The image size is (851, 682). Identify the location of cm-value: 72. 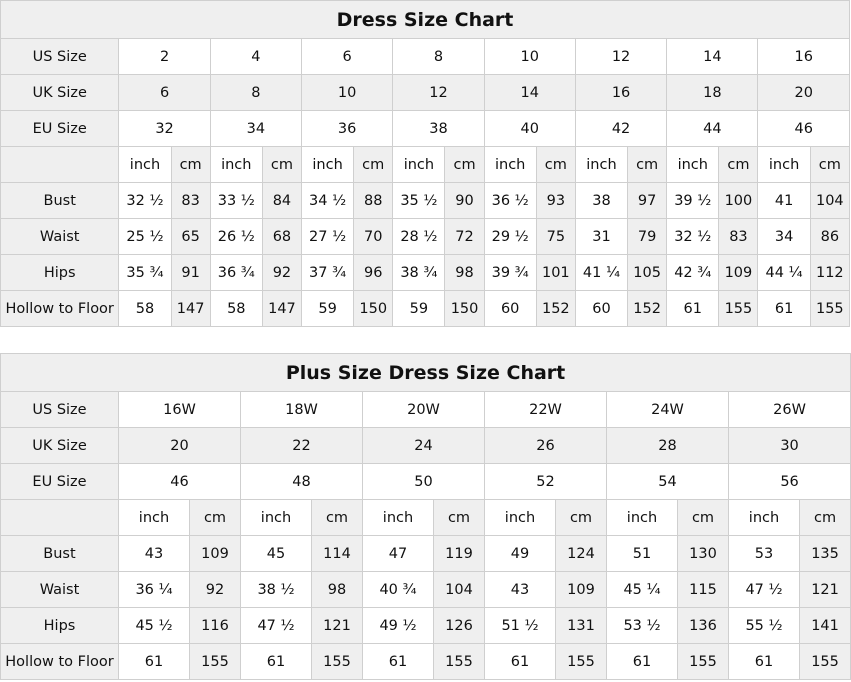
(464, 236).